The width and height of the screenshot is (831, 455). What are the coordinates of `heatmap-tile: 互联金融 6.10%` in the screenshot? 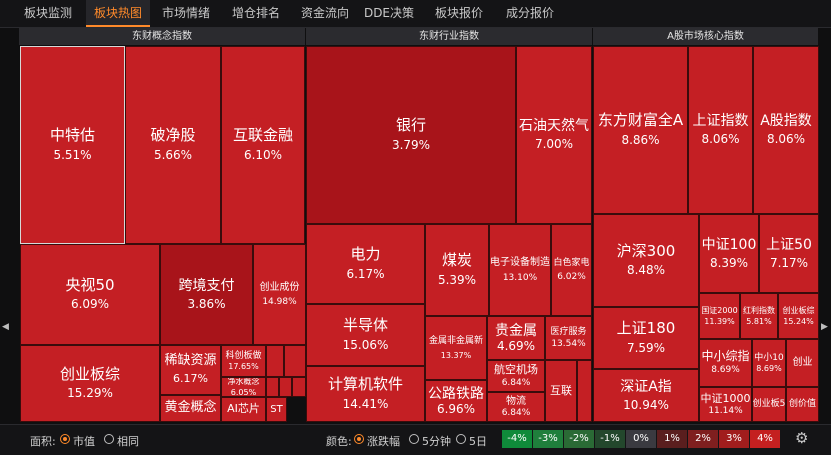 It's located at (263, 145).